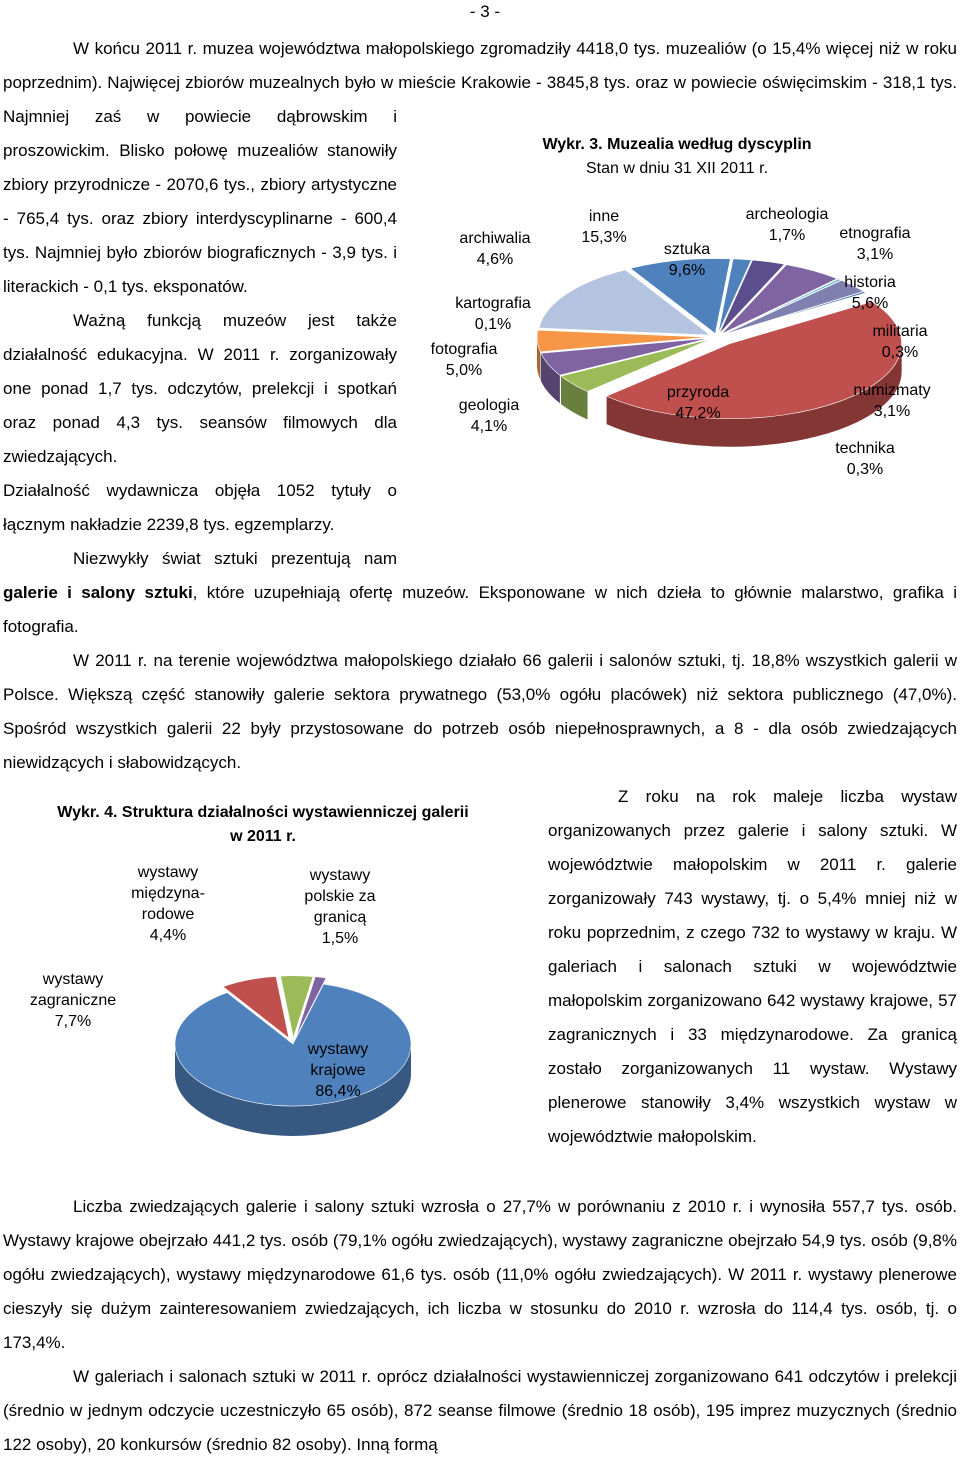  What do you see at coordinates (865, 448) in the screenshot?
I see `category-label: technika` at bounding box center [865, 448].